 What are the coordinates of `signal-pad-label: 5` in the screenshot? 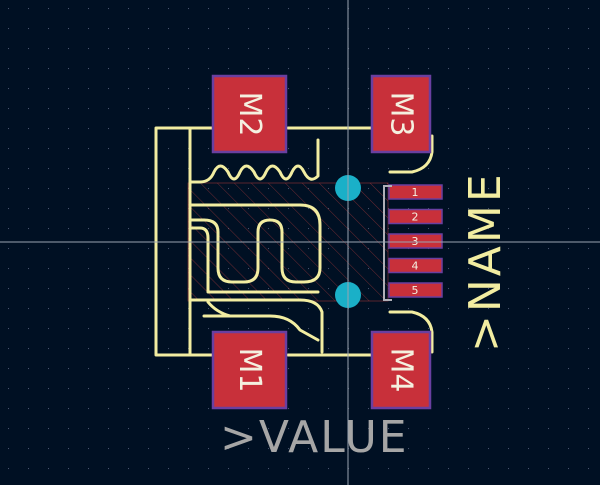 It's located at (415, 290).